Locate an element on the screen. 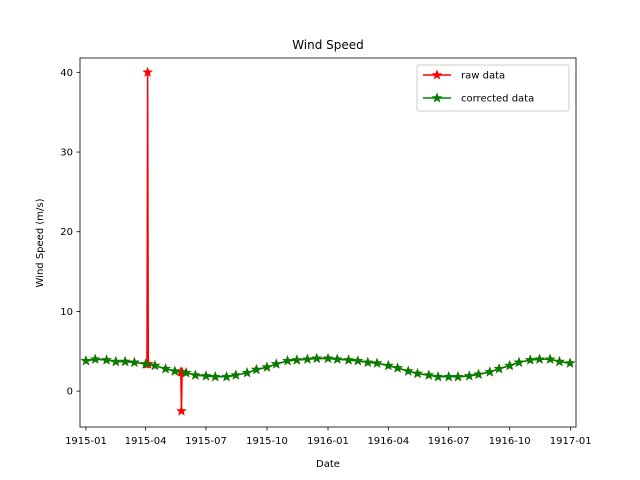  x-tick-label: 1915-04 is located at coordinates (146, 441).